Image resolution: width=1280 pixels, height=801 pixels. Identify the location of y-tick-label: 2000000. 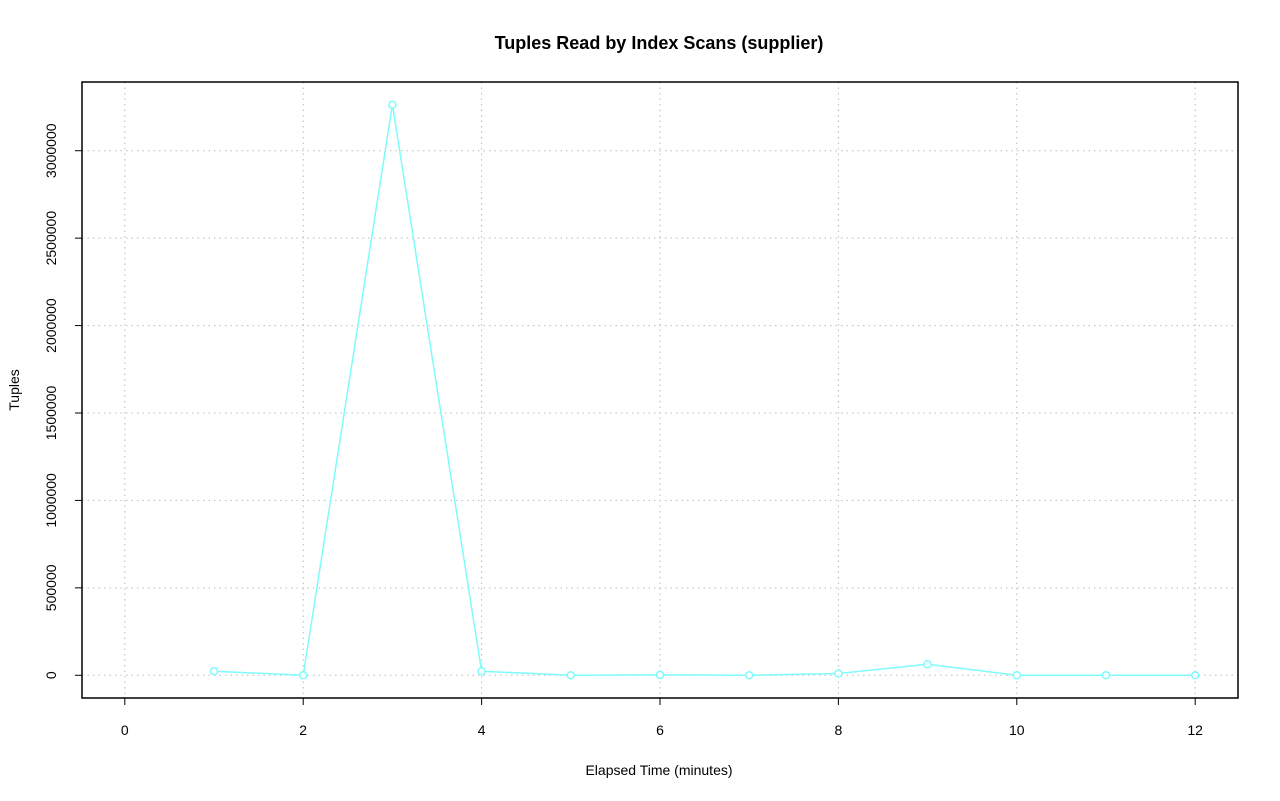
(51, 325).